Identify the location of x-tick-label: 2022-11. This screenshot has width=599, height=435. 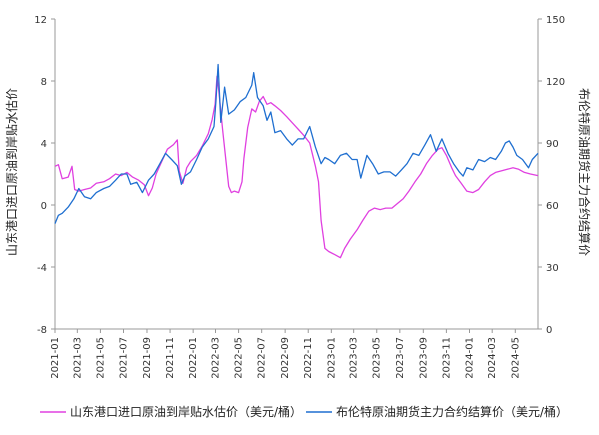
(308, 358).